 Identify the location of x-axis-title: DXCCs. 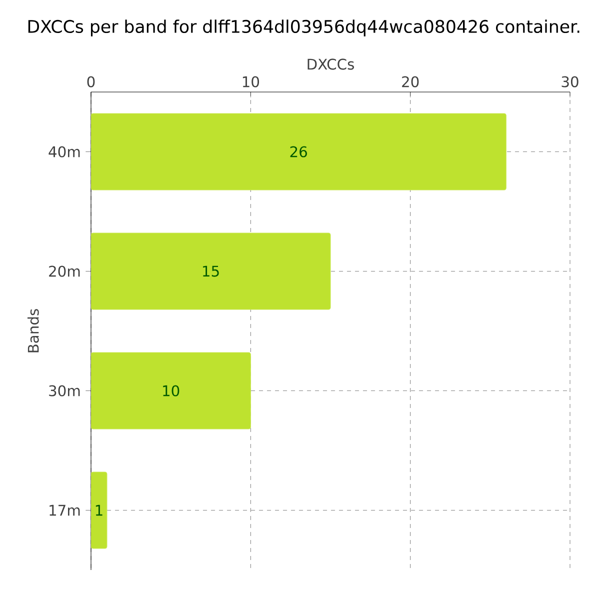
(331, 64).